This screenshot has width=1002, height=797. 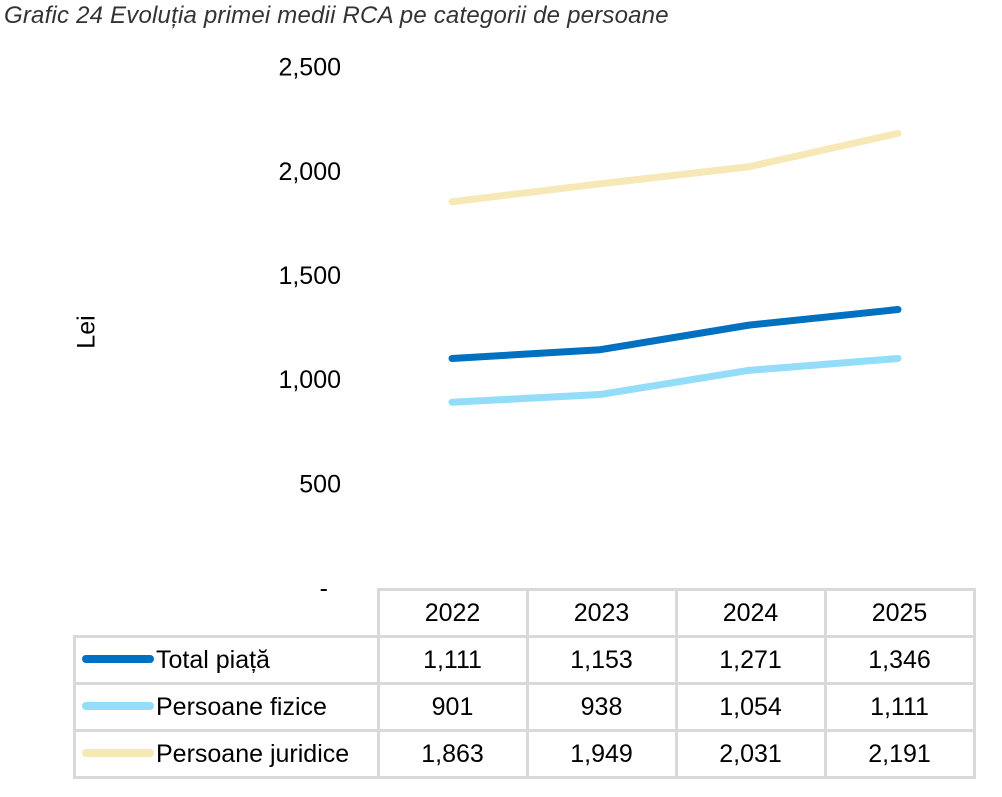 I want to click on table-corner, so click(x=227, y=613).